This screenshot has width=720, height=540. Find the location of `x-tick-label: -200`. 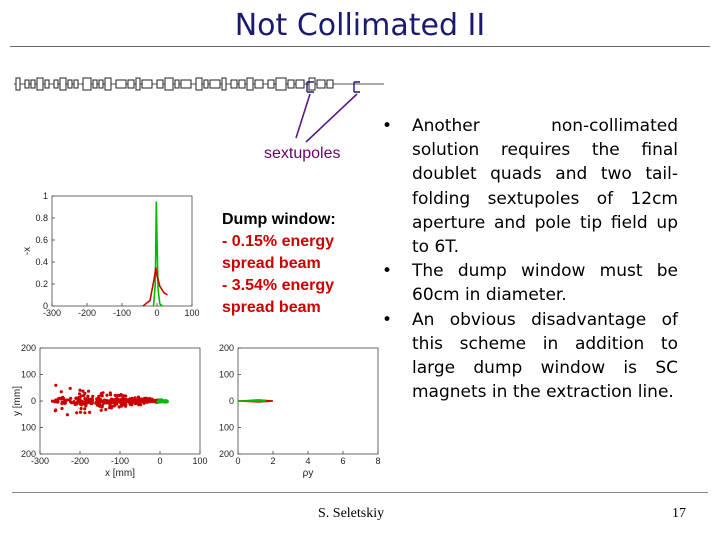

x-tick-label: -200 is located at coordinates (87, 313).